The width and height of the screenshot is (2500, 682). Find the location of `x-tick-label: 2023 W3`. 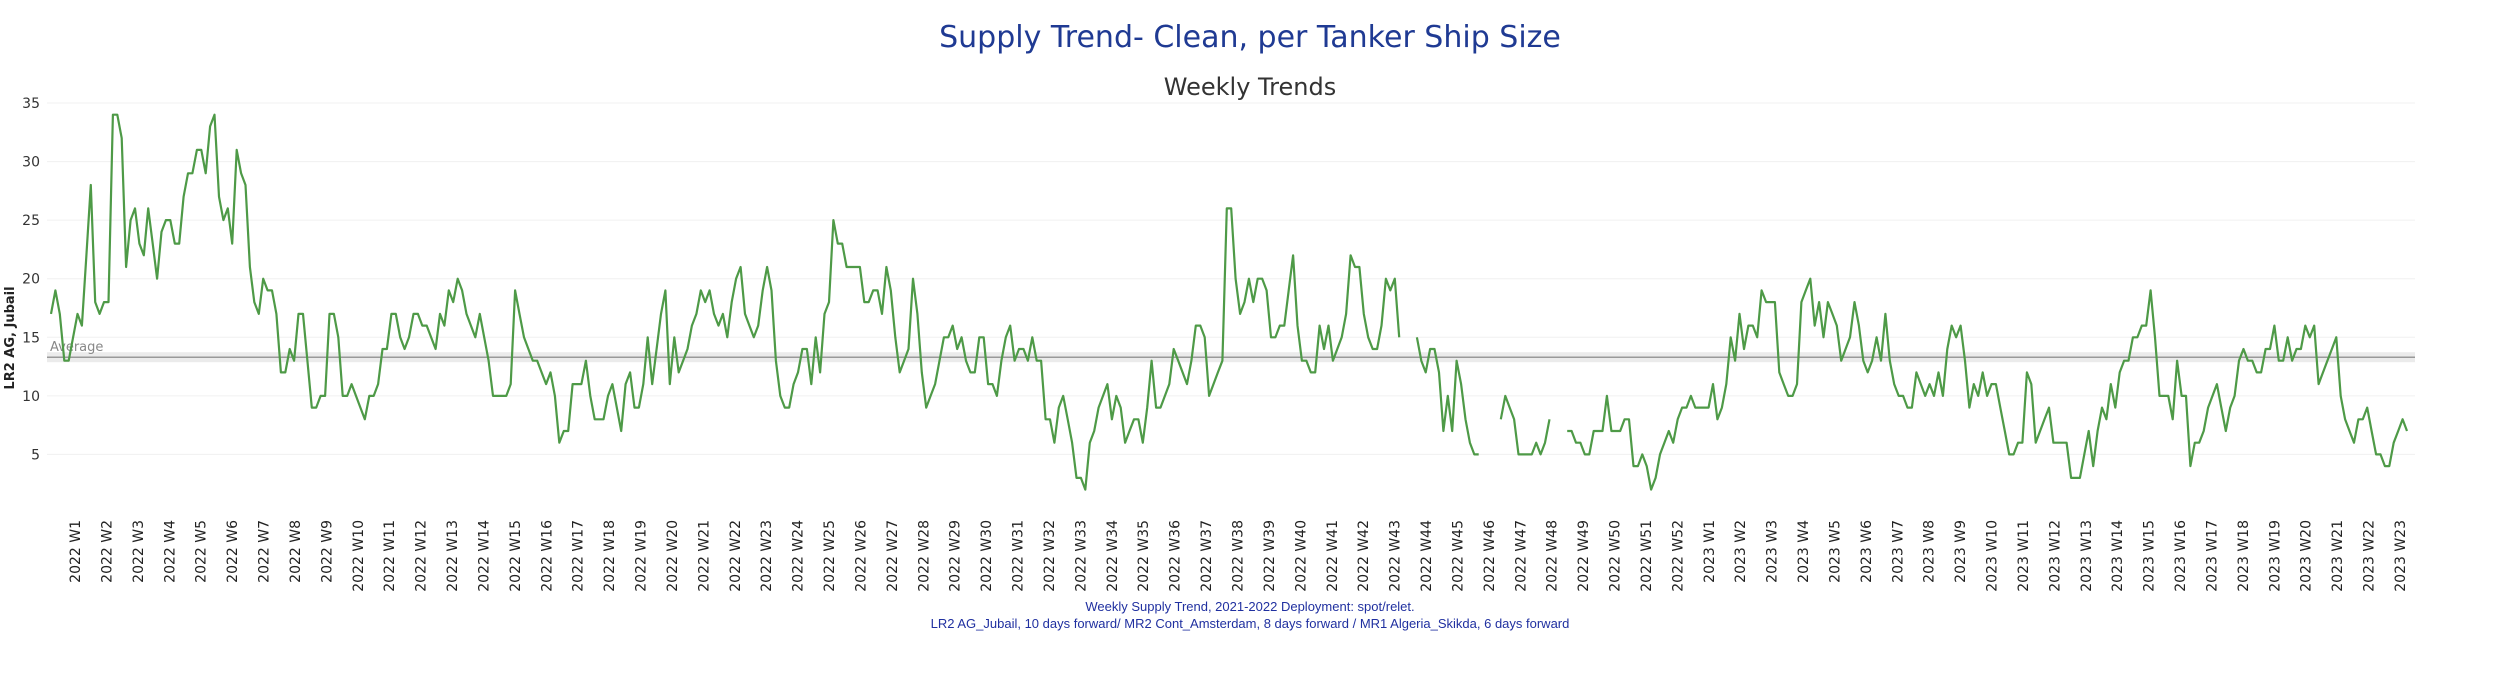

x-tick-label: 2023 W3 is located at coordinates (1773, 551).